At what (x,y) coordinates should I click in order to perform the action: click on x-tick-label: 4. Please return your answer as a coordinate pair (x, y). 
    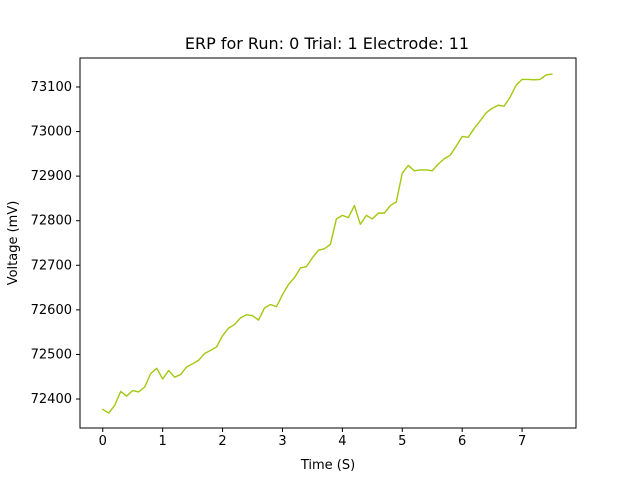
    Looking at the image, I should click on (342, 441).